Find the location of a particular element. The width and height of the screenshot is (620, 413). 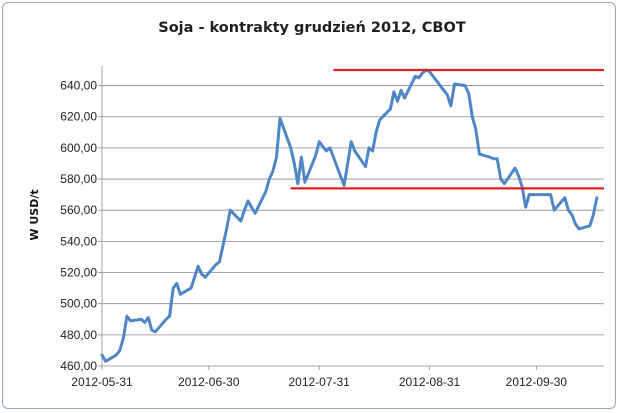

x-tick-label: 2012-07-31 is located at coordinates (319, 382).